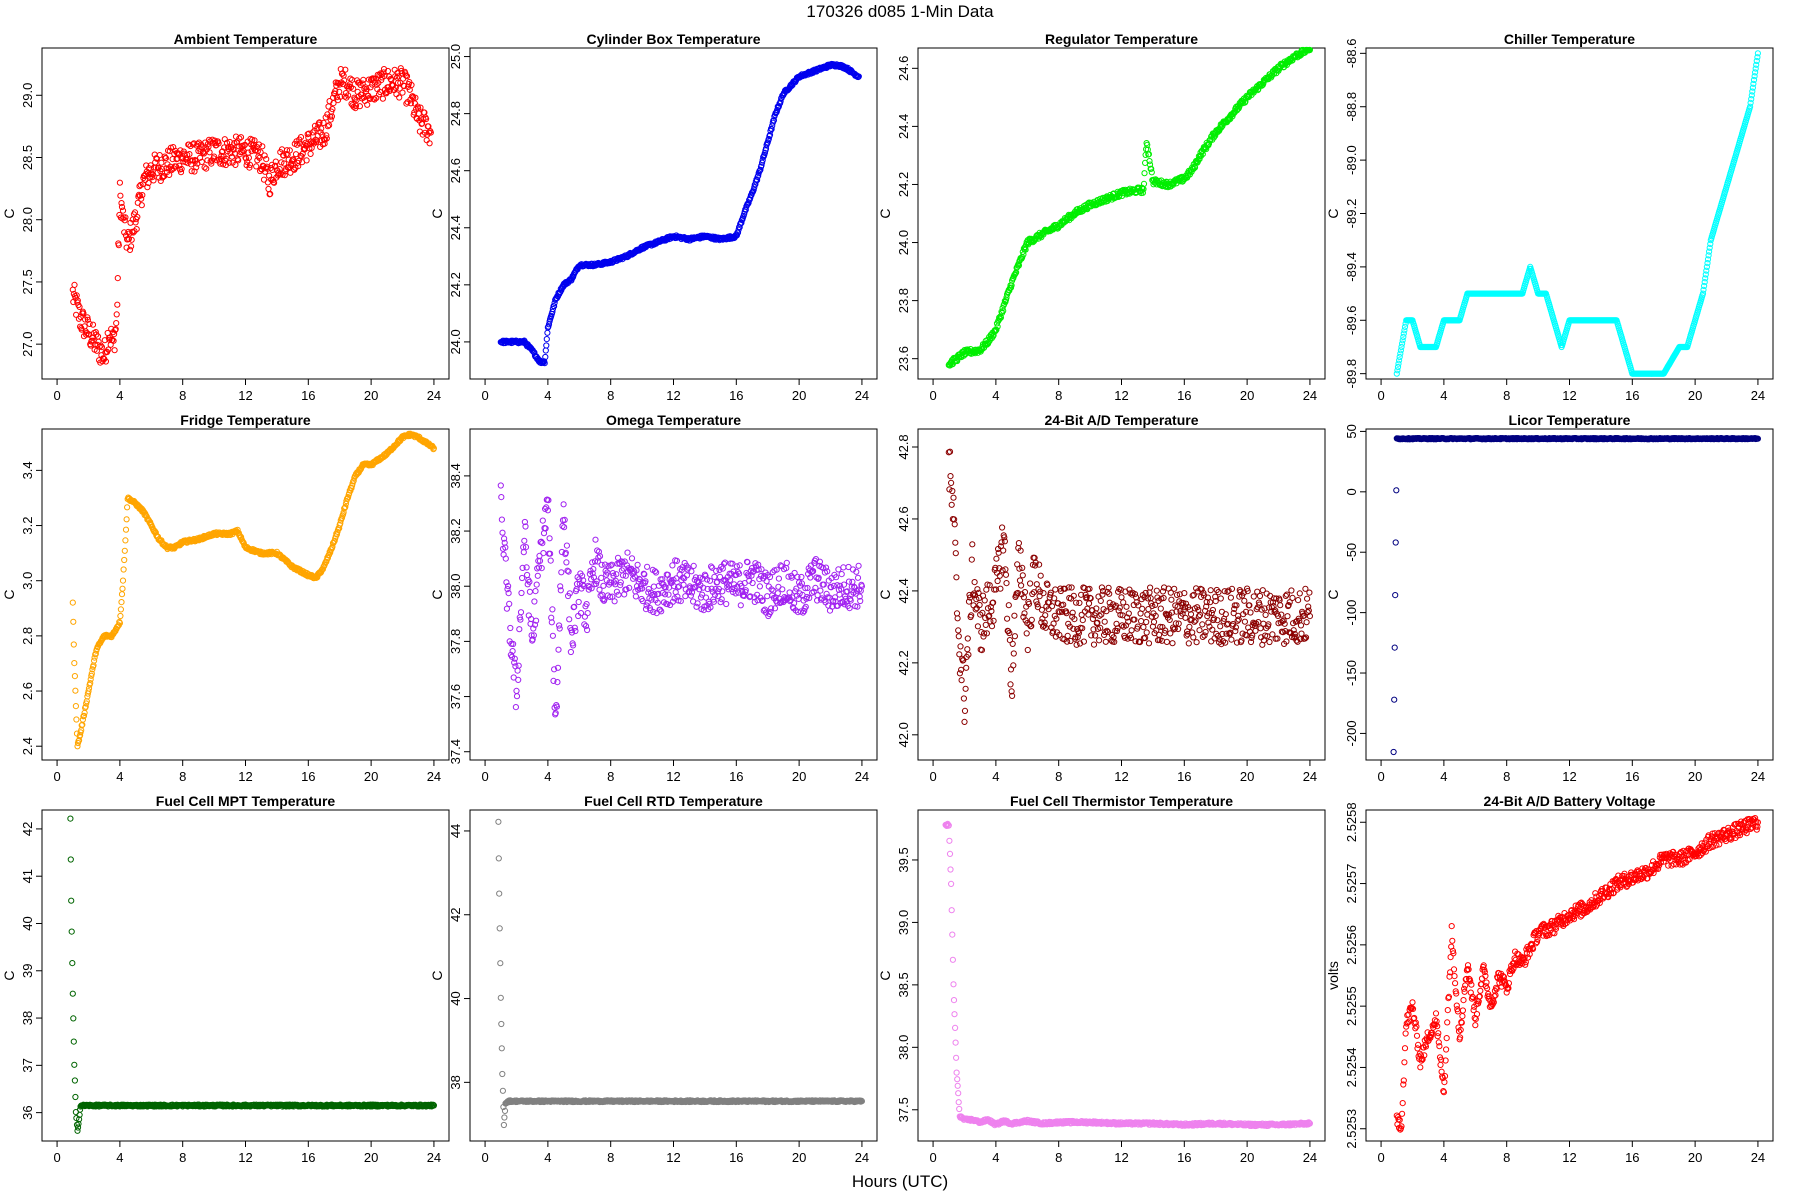  I want to click on y-tick-label: 23.6, so click(903, 358).